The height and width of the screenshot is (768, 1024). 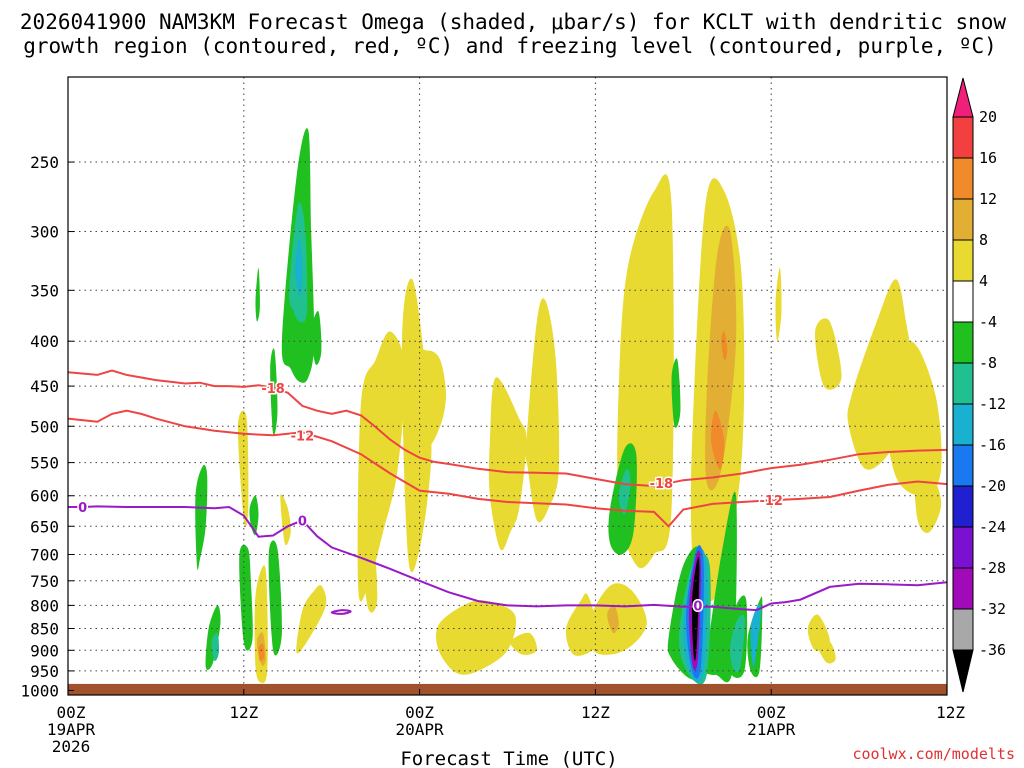 I want to click on colorbar-label-8: -16, so click(x=992, y=445).